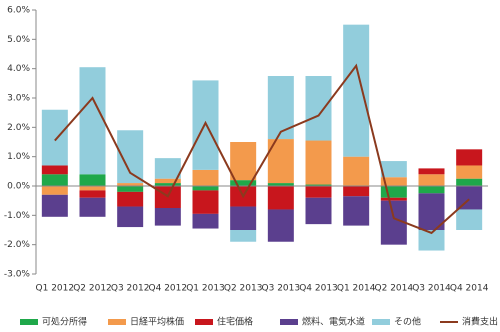 The height and width of the screenshot is (332, 500). I want to click on y-tick-label: -2.0%, so click(17, 245).